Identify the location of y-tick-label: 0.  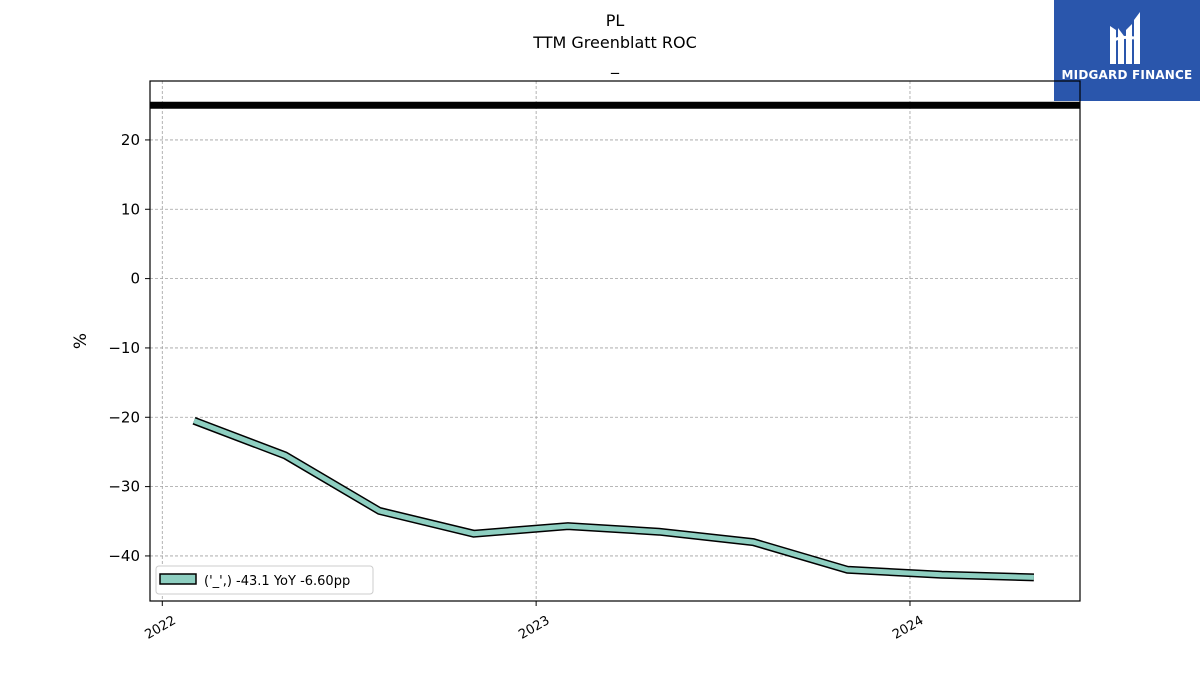
(135, 279).